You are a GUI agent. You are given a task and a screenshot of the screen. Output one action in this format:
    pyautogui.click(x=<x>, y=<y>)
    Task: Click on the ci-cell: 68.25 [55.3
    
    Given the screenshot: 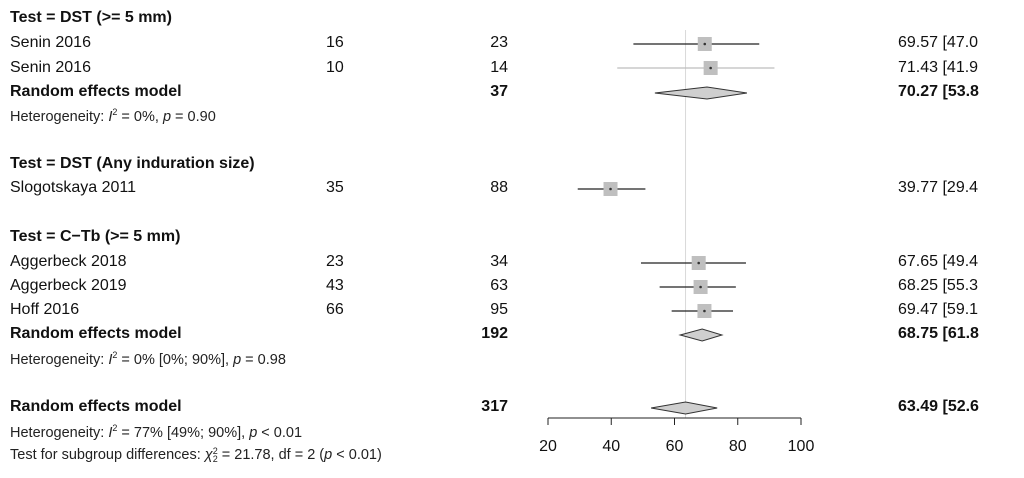 What is the action you would take?
    pyautogui.click(x=938, y=285)
    